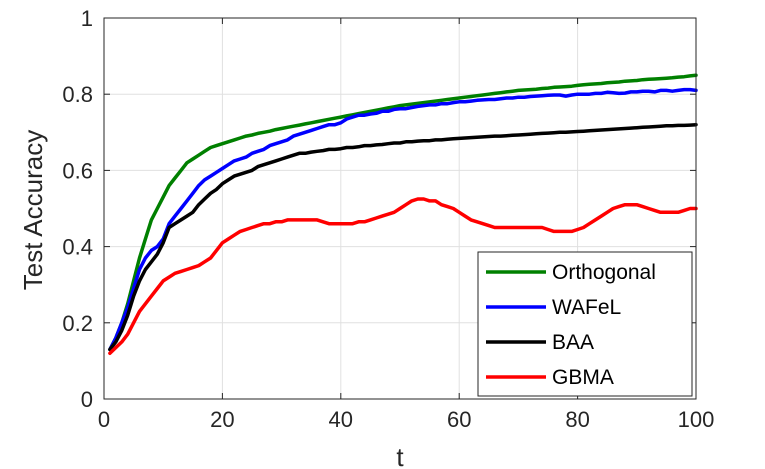 This screenshot has height=469, width=765. Describe the element at coordinates (573, 342) in the screenshot. I see `legend-label-baa: BAA` at that location.